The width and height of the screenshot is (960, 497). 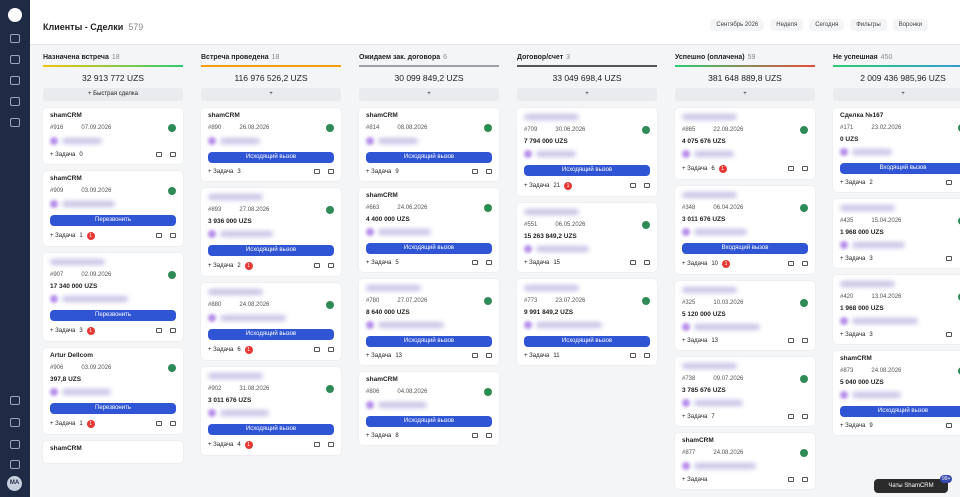 I want to click on deal-card: shamCRM #916 07.09.2026 + Задача 0, so click(x=113, y=135).